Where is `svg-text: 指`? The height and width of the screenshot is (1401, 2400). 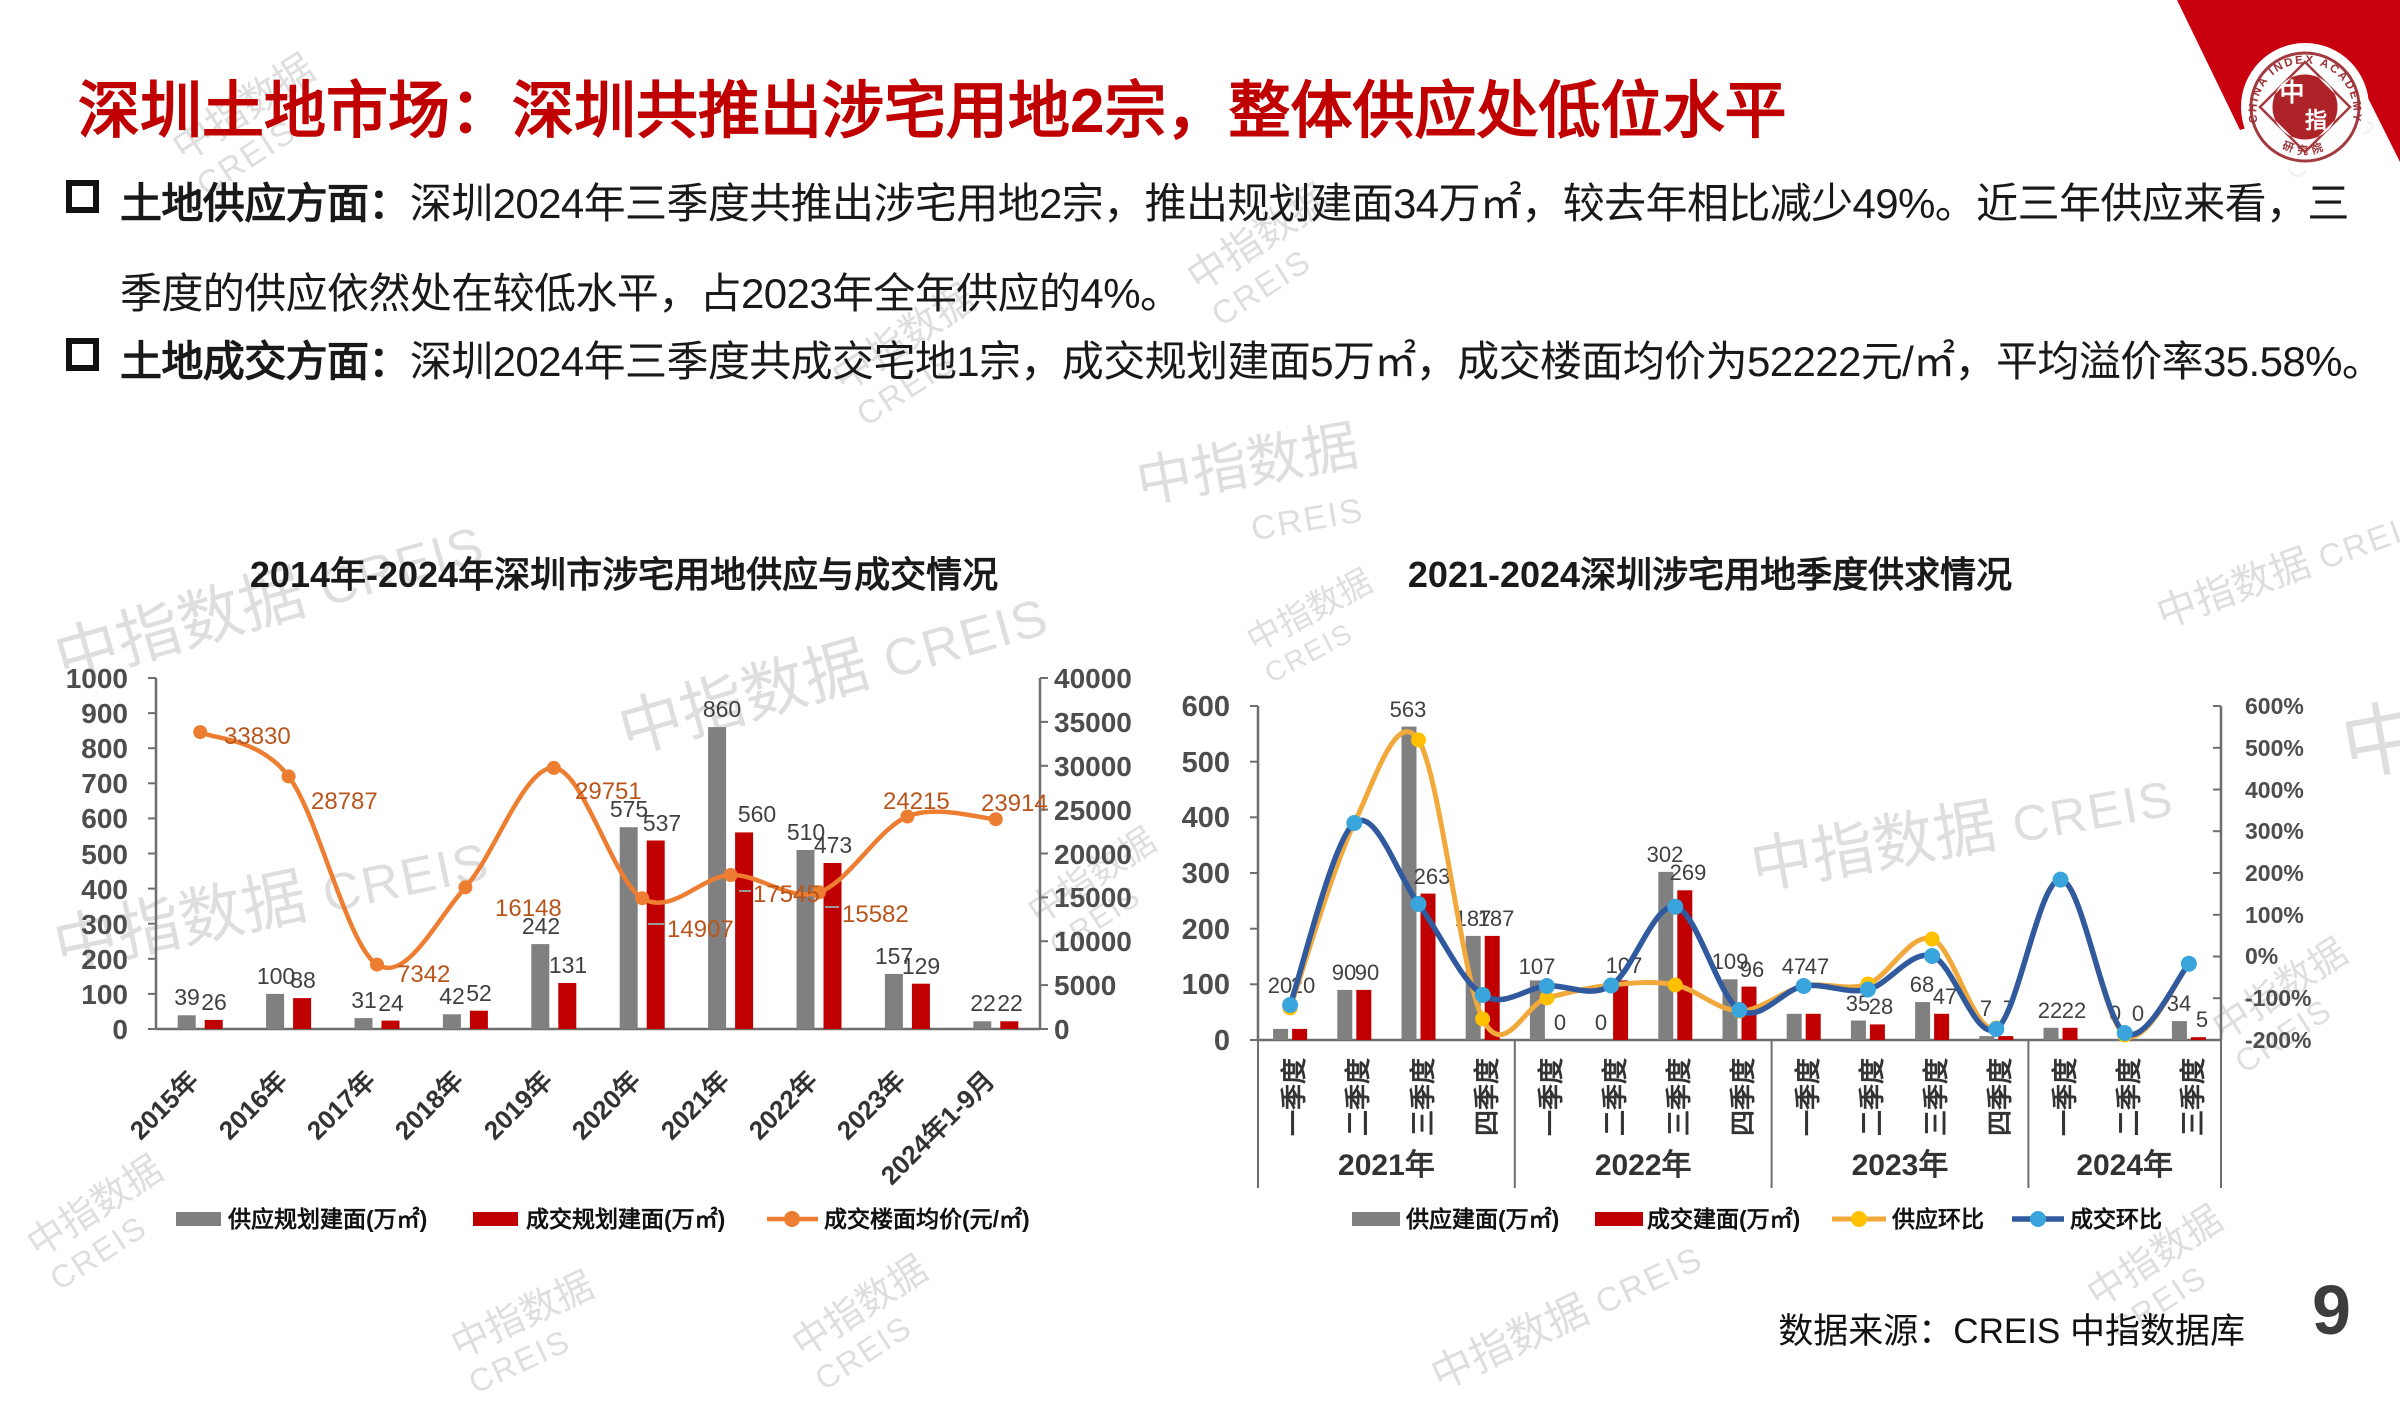 svg-text: 指 is located at coordinates (2316, 120).